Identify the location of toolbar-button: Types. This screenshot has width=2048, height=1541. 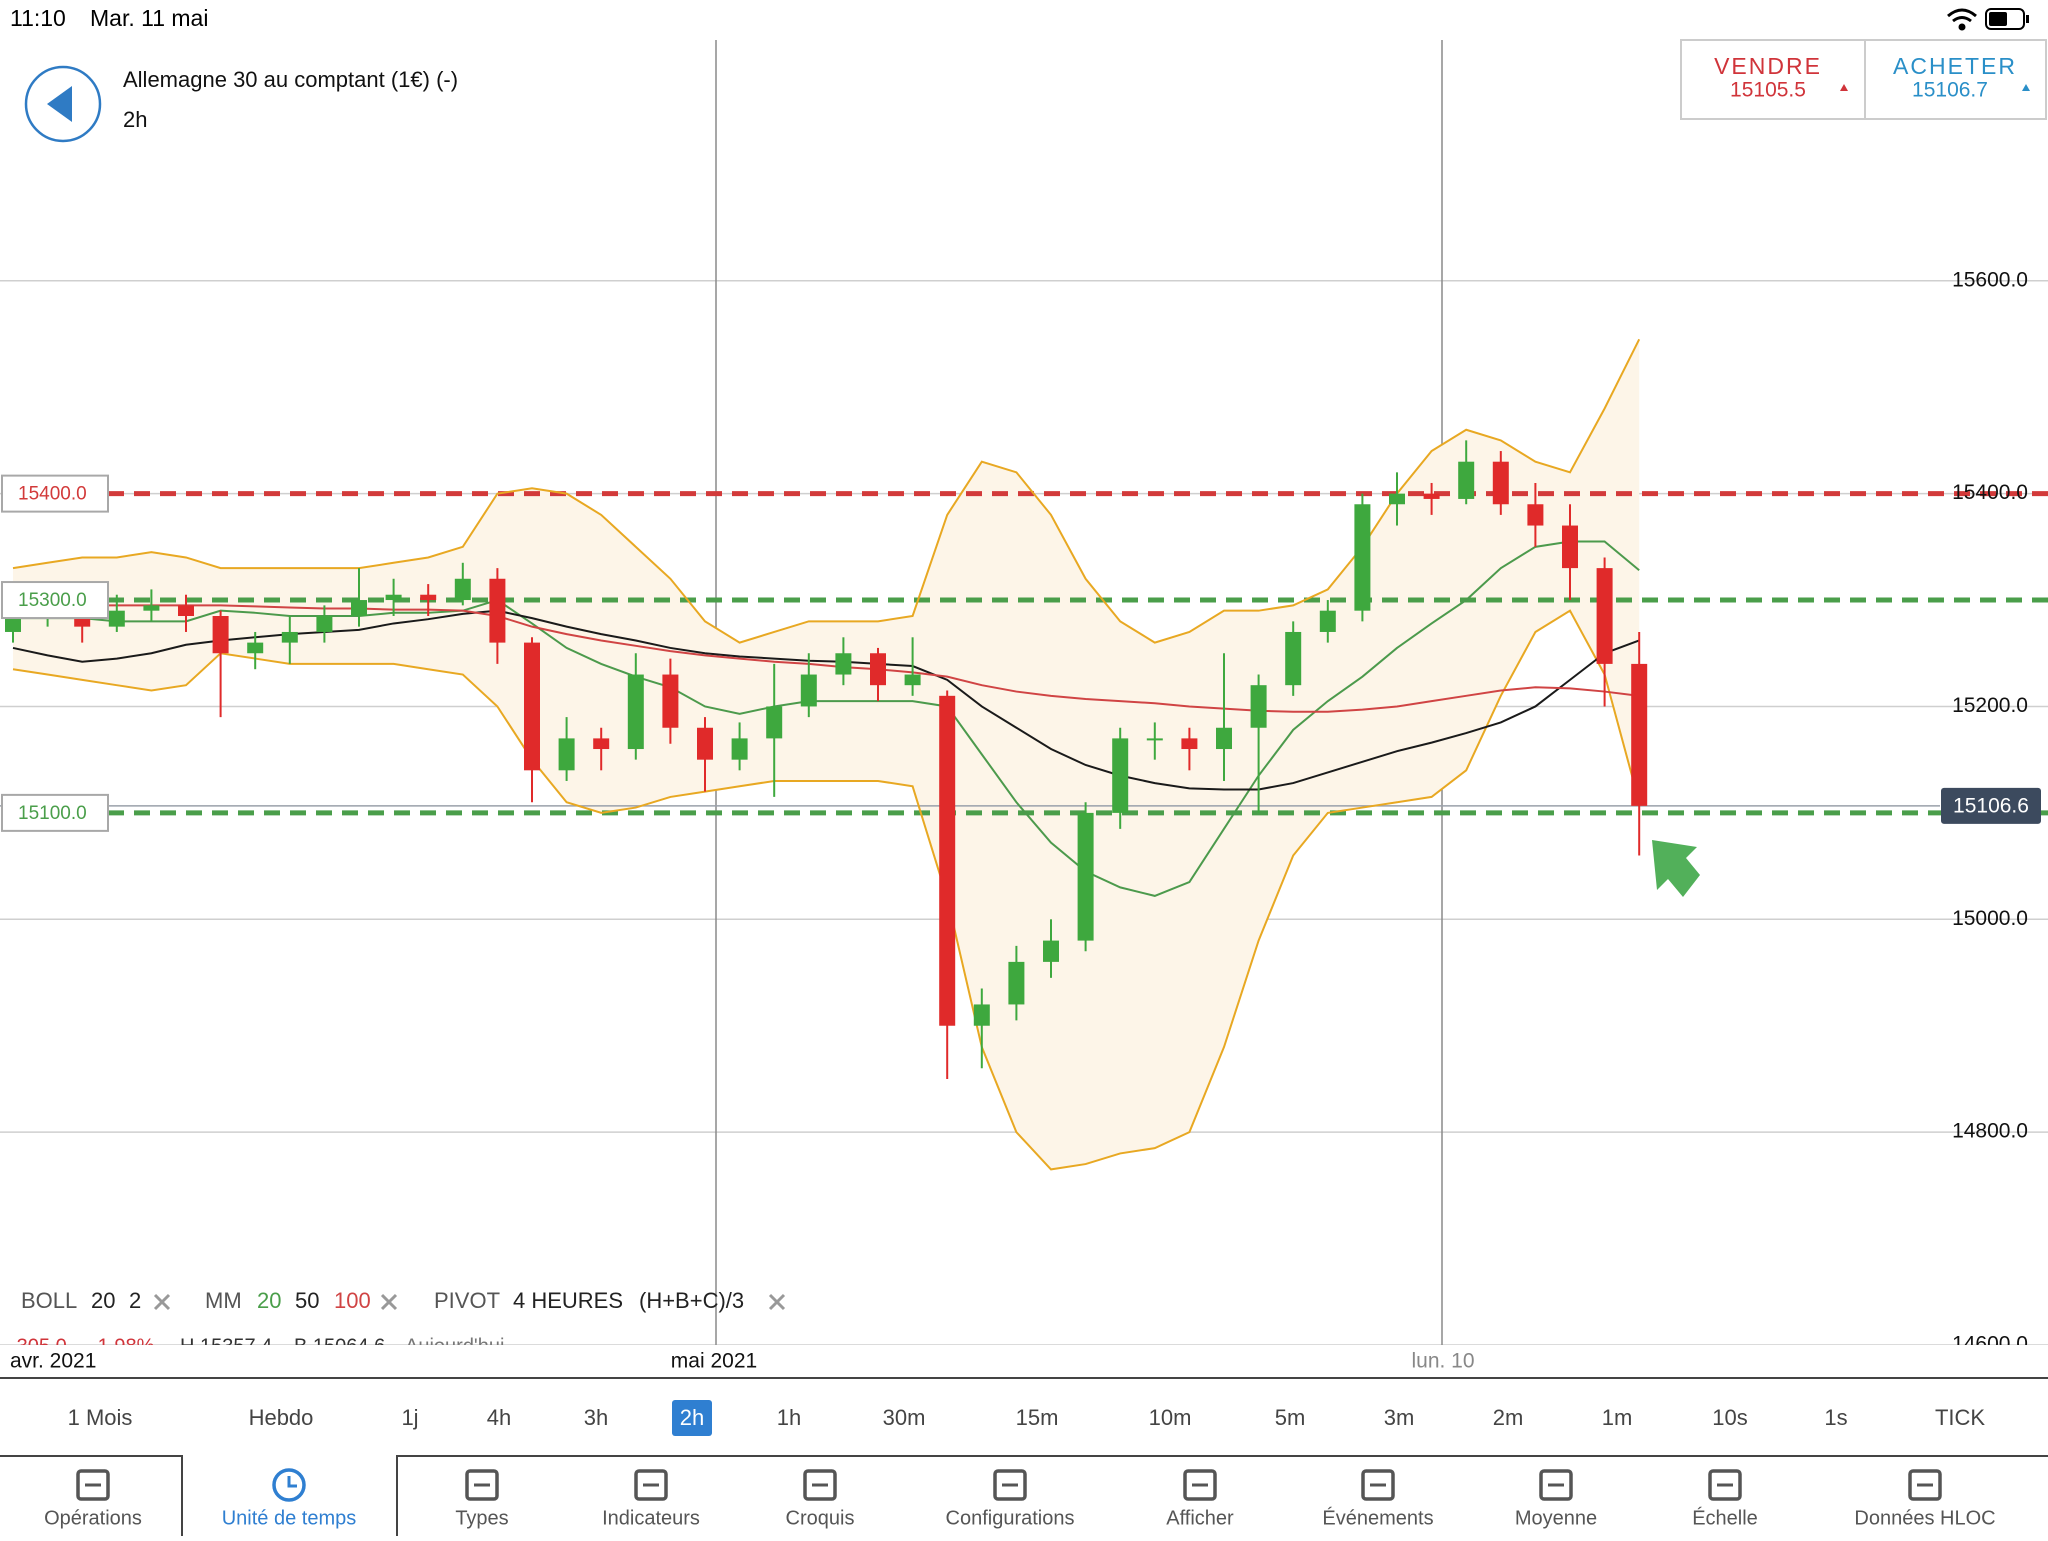
(482, 1499).